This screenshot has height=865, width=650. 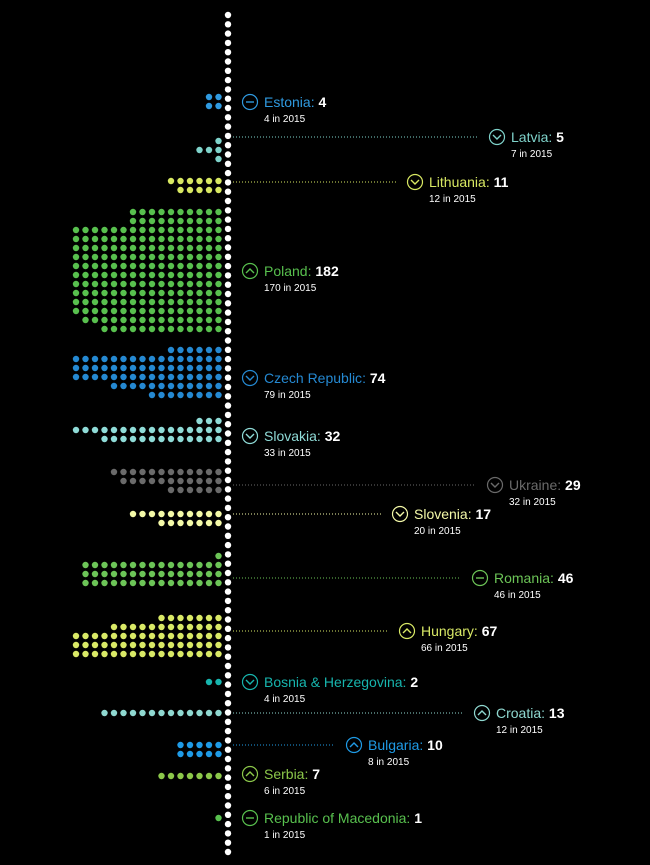 What do you see at coordinates (284, 636) in the screenshot?
I see `country-group: Hungary: 67 66 in 2015` at bounding box center [284, 636].